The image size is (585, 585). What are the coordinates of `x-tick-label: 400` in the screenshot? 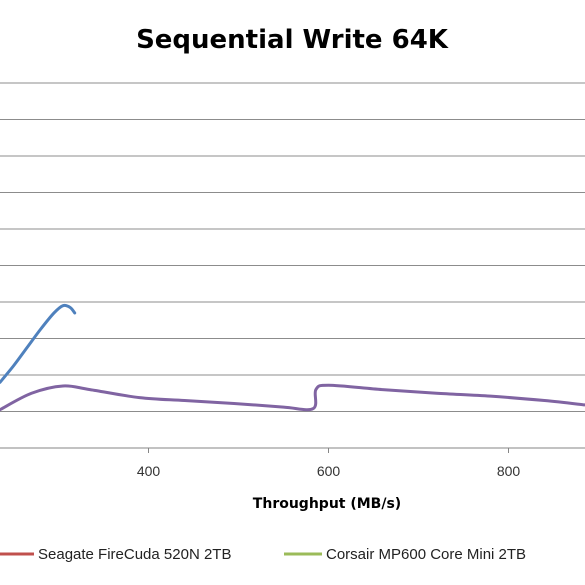 It's located at (149, 471).